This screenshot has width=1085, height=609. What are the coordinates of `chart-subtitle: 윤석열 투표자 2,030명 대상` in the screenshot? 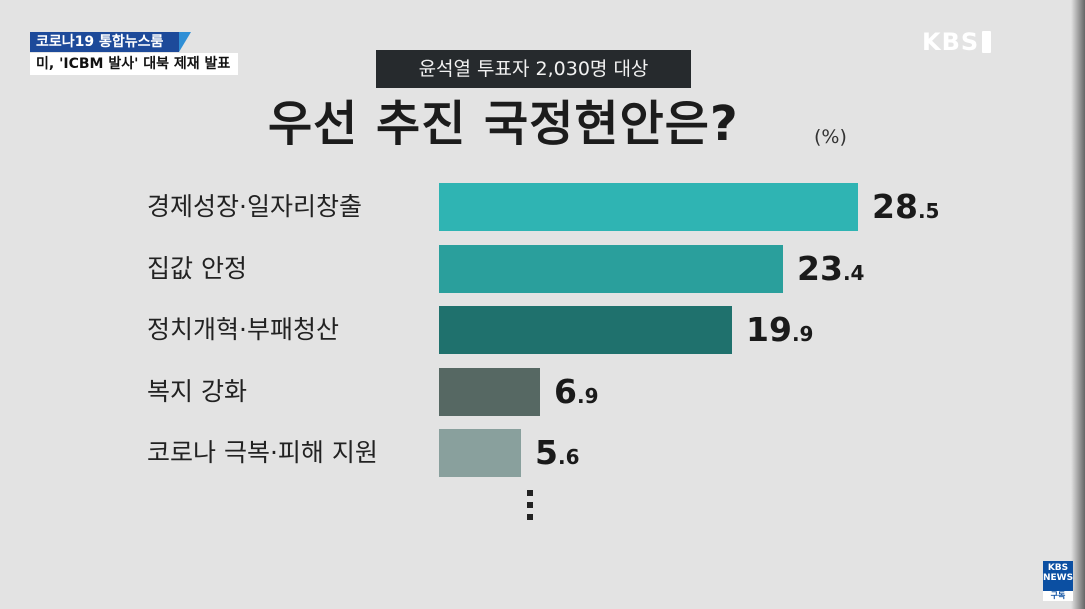 It's located at (533, 69).